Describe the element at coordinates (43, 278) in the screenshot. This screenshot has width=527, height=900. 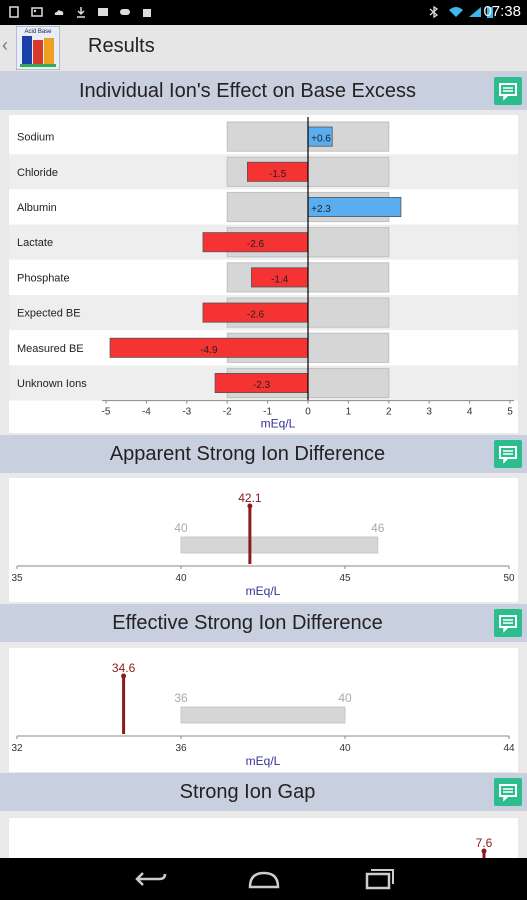
I see `category-label: Phosphate` at that location.